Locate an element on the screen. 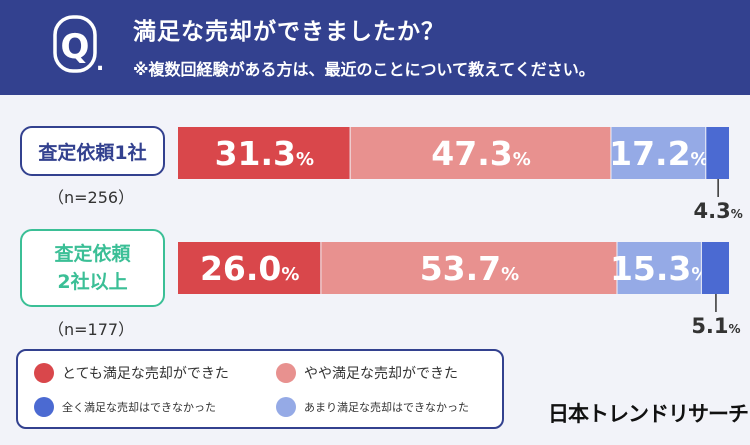 This screenshot has height=445, width=750. q-badge-icon: Q . is located at coordinates (78, 45).